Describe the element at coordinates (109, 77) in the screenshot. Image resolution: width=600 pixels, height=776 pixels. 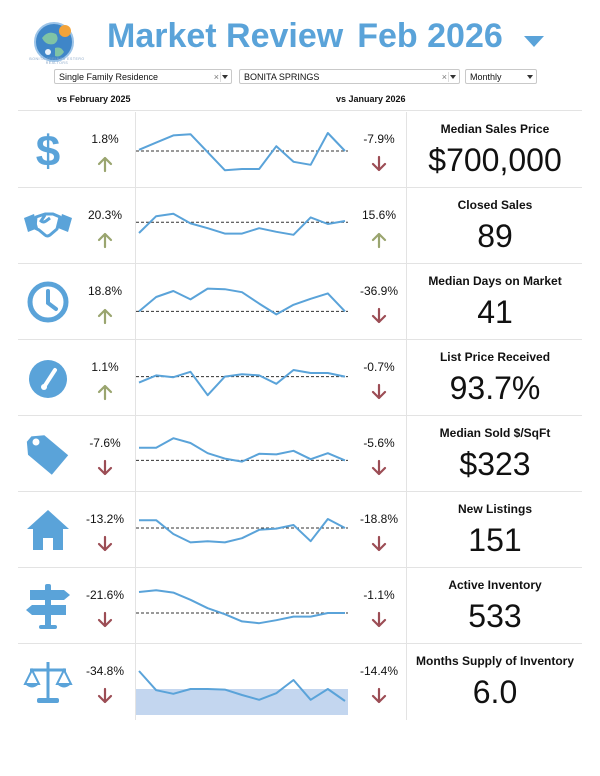
I see `property-type-value: Single Family Residence` at that location.